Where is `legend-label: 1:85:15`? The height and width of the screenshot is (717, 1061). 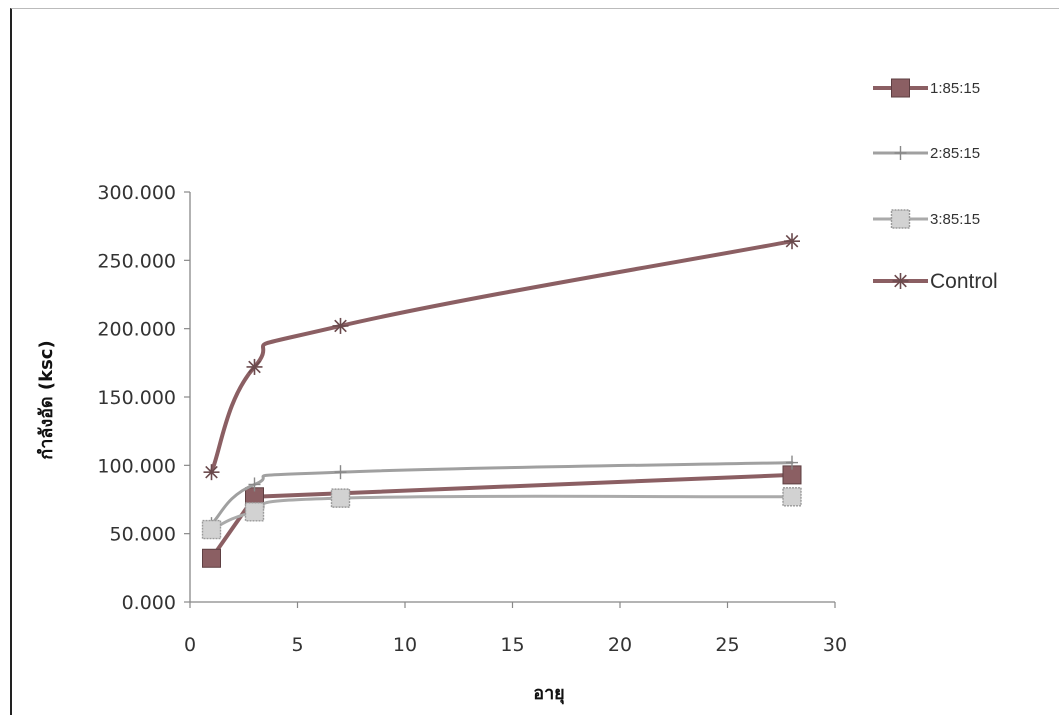
legend-label: 1:85:15 is located at coordinates (955, 88).